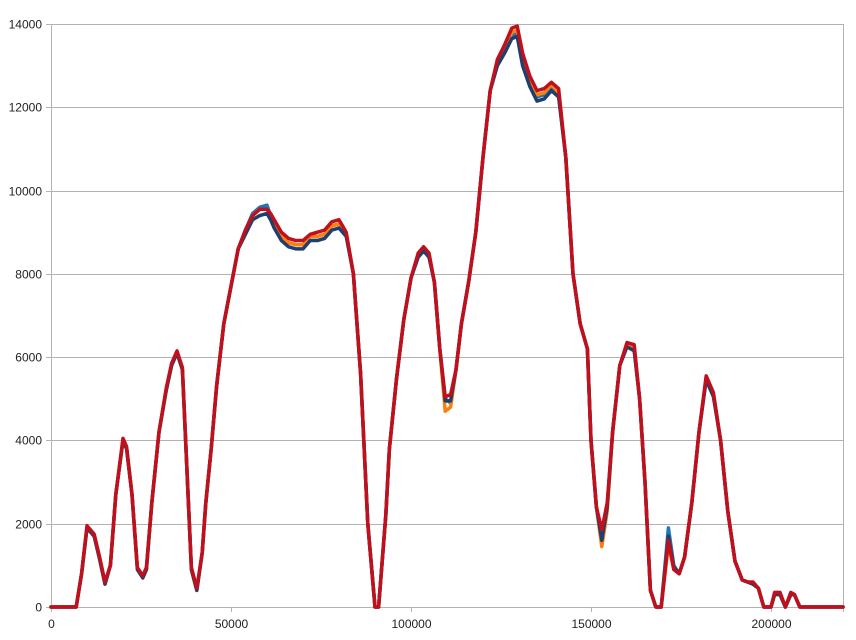  I want to click on x-tick-labels: 0 50000 100000 150000 200000, so click(420, 624).